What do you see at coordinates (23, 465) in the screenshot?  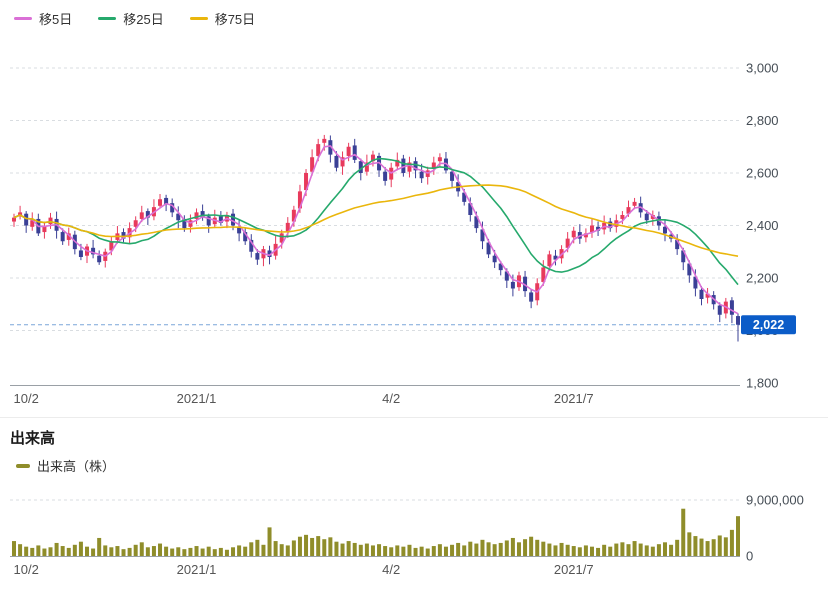 I see `volume-swatch` at bounding box center [23, 465].